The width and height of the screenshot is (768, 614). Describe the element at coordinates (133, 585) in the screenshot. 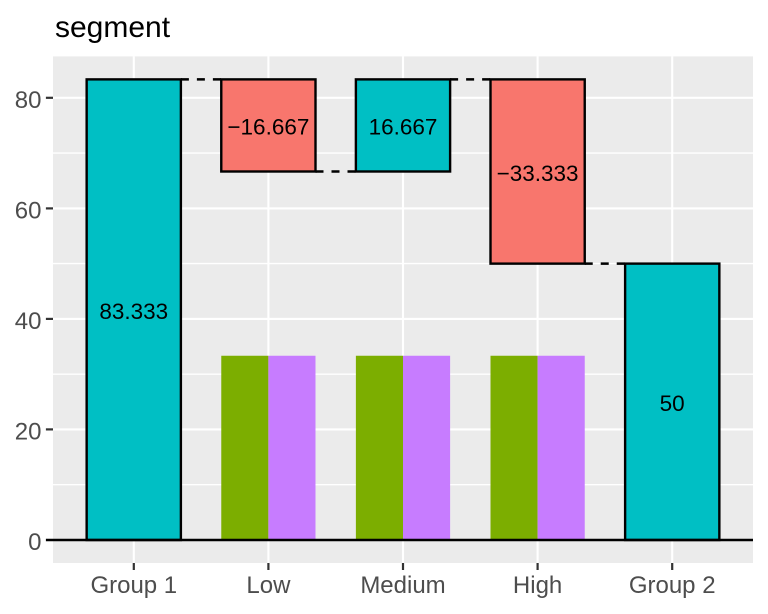

I see `svg-text: Group 1` at that location.